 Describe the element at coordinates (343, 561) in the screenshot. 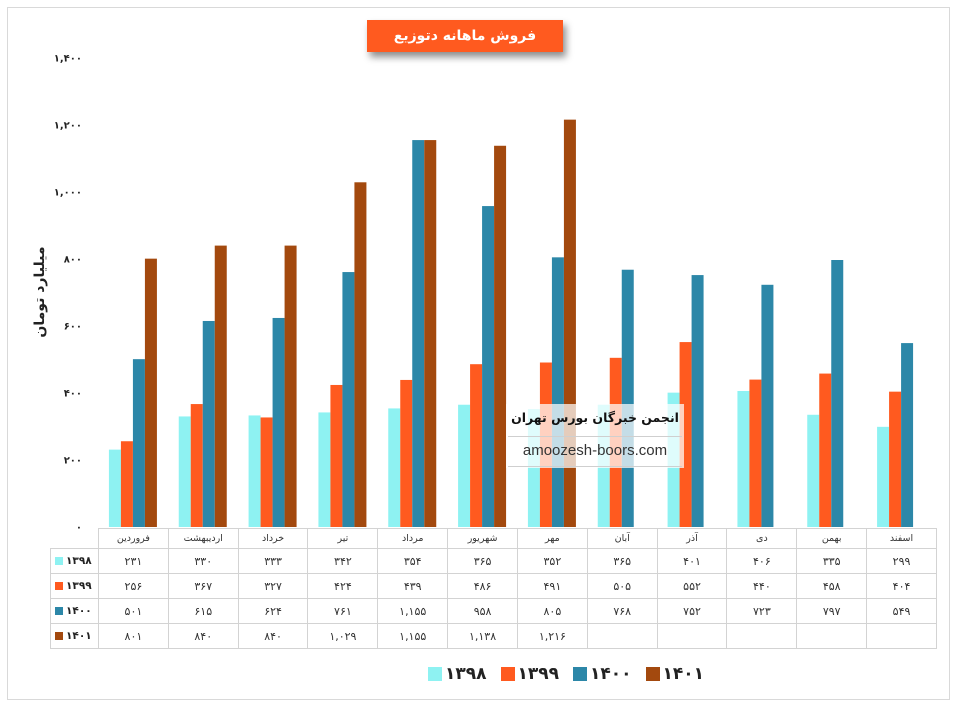

I see `table-cell-series-1-month-4: ۳۴۲` at that location.